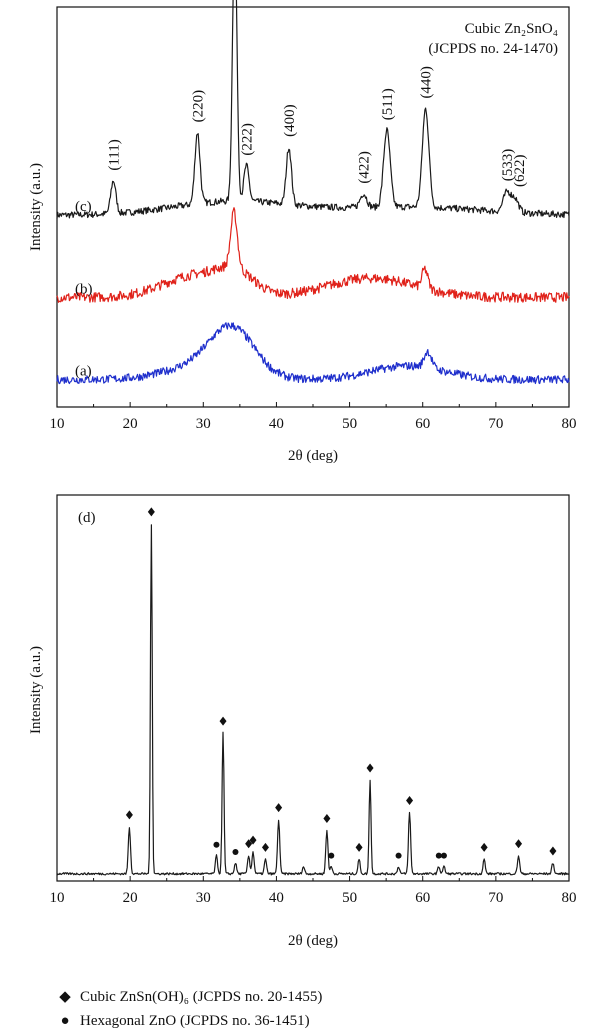  What do you see at coordinates (520, 170) in the screenshot?
I see `peak-label: (622)` at bounding box center [520, 170].